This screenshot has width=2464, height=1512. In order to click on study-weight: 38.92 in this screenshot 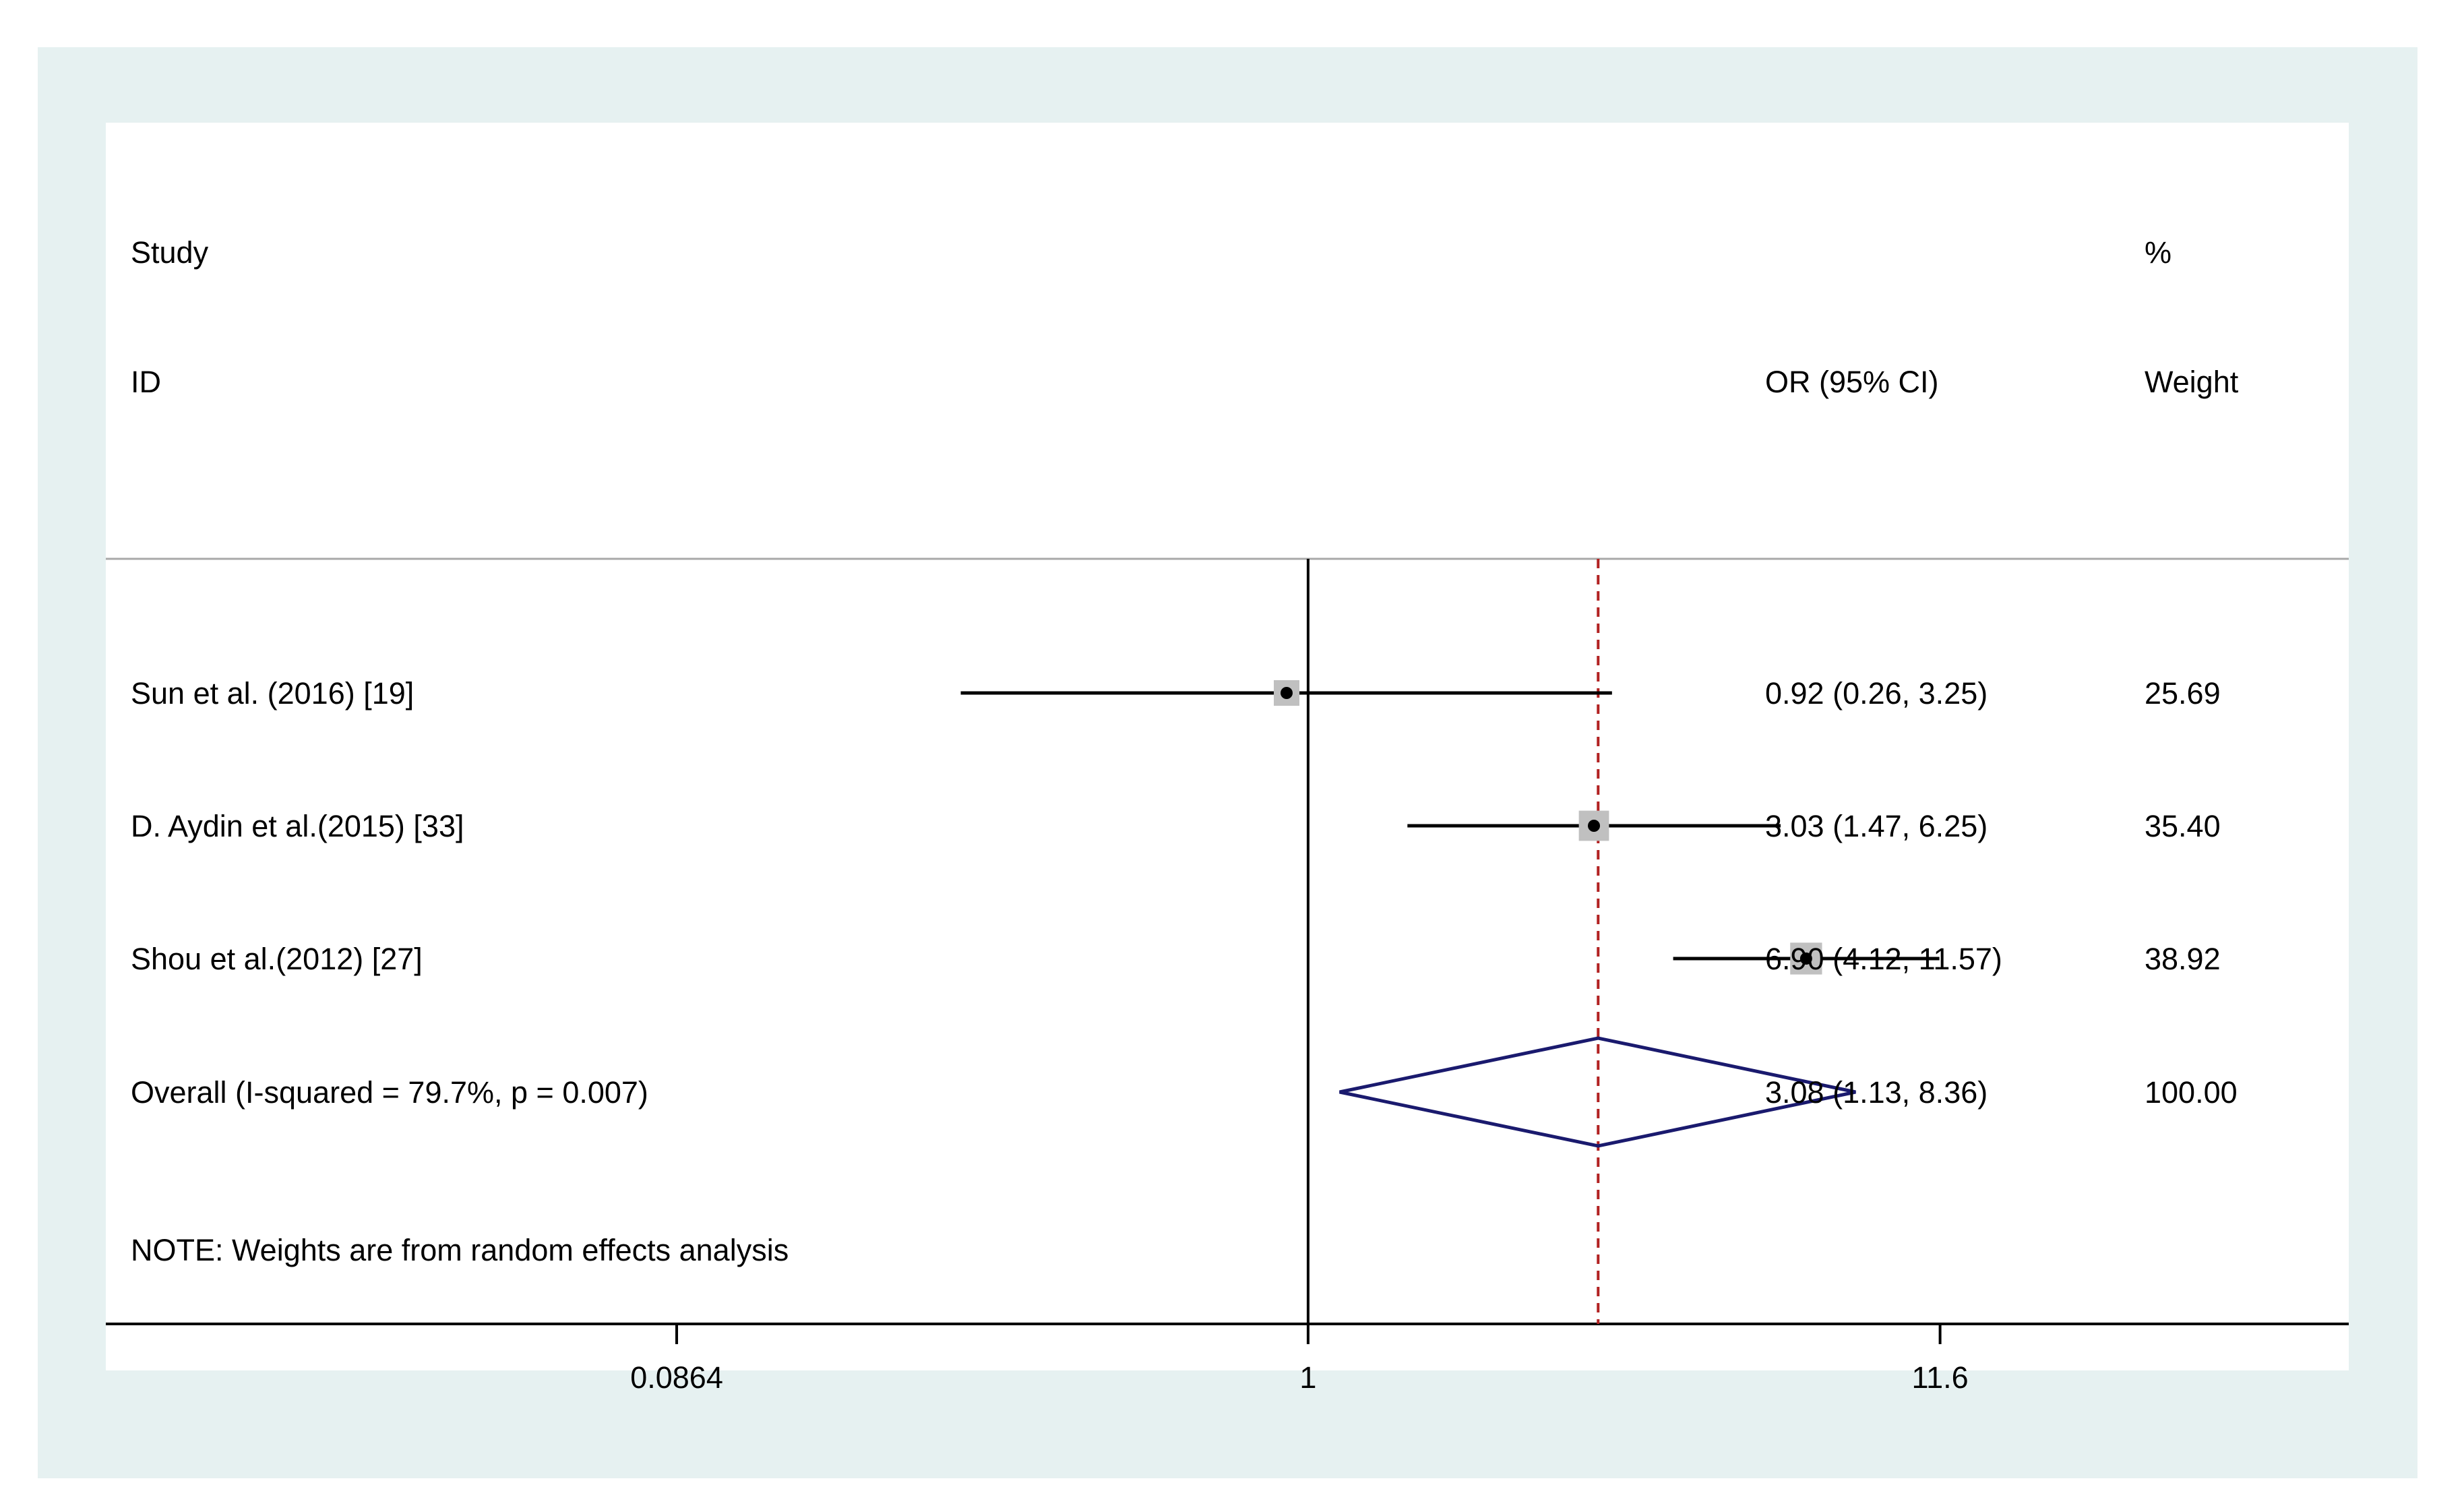, I will do `click(2183, 959)`.